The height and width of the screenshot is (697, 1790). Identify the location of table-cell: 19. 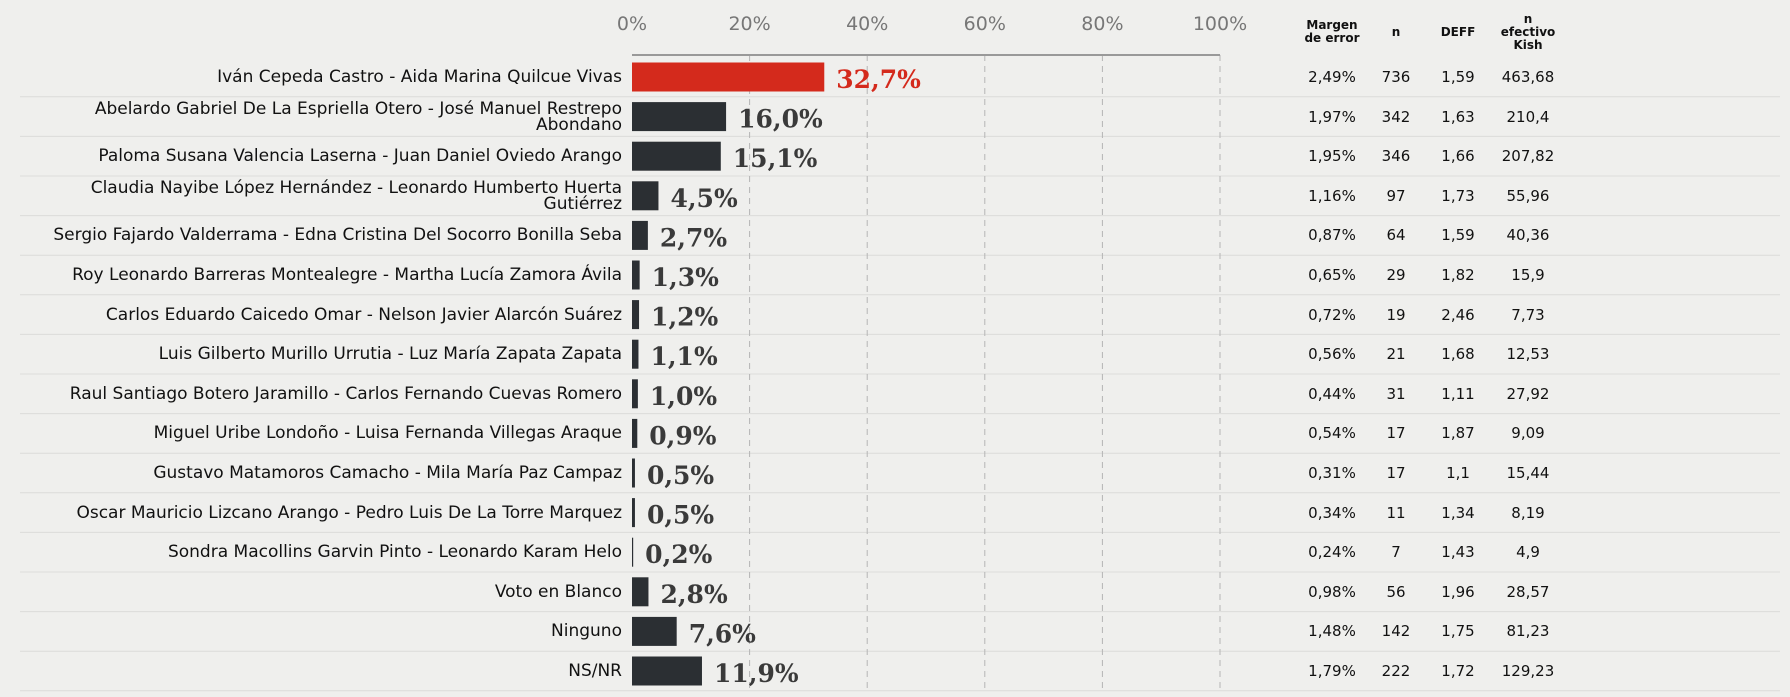
(1396, 314).